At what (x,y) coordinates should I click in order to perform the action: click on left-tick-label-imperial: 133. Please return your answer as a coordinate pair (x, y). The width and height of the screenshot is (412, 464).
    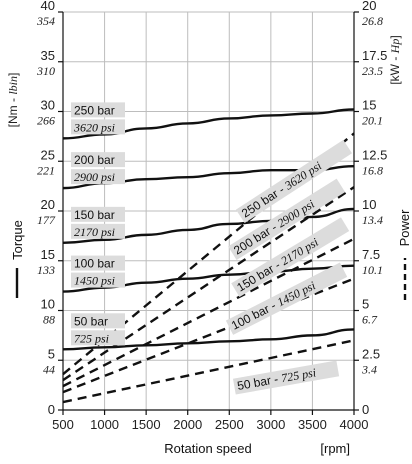
    Looking at the image, I should click on (46, 270).